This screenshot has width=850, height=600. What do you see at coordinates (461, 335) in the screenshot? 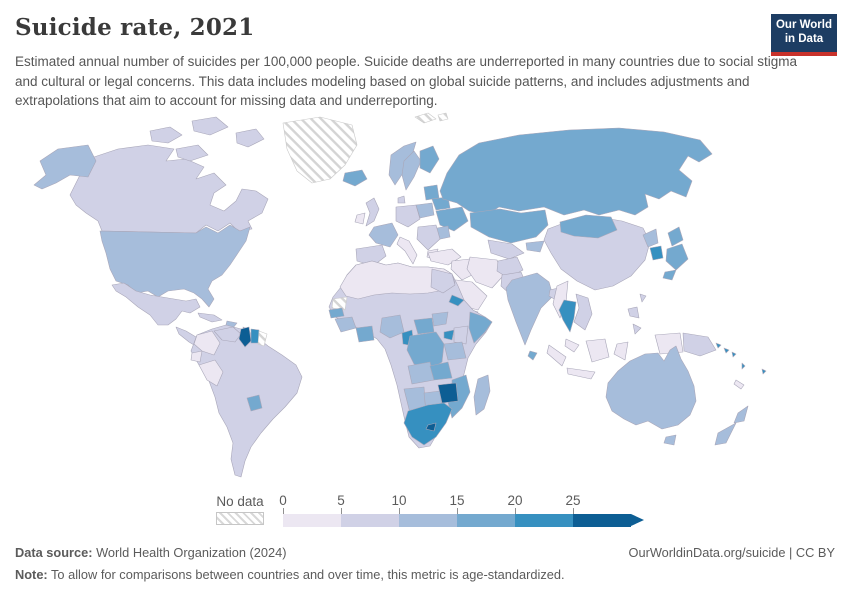
I see `country-kenya` at bounding box center [461, 335].